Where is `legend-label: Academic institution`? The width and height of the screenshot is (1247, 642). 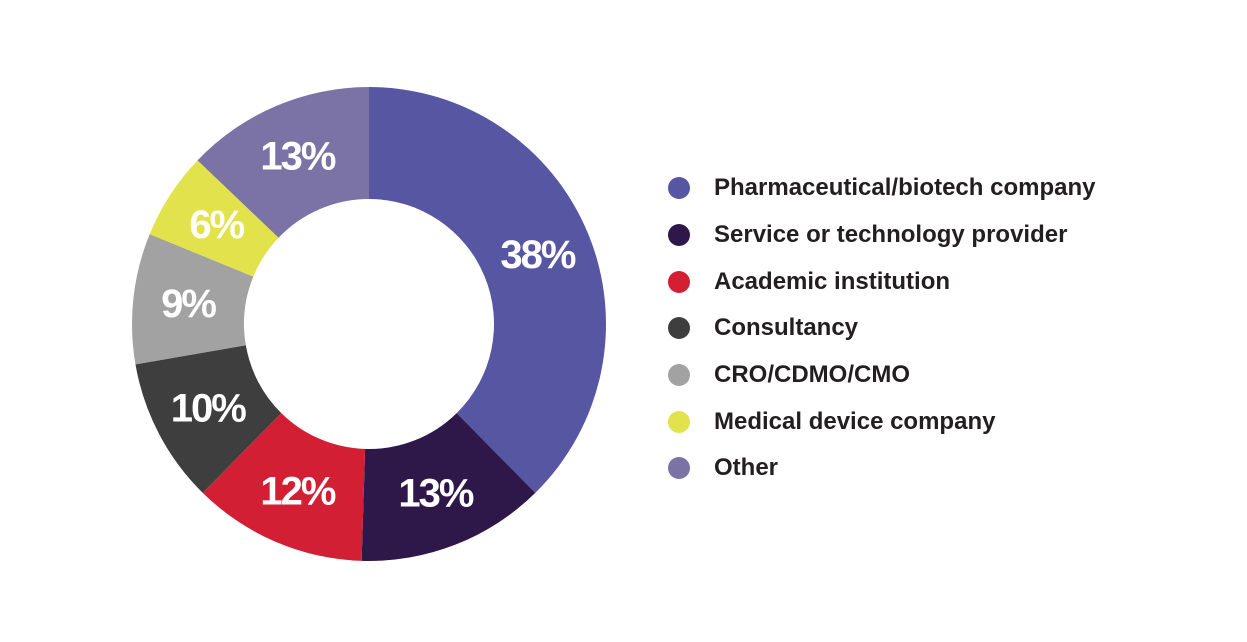
legend-label: Academic institution is located at coordinates (832, 281).